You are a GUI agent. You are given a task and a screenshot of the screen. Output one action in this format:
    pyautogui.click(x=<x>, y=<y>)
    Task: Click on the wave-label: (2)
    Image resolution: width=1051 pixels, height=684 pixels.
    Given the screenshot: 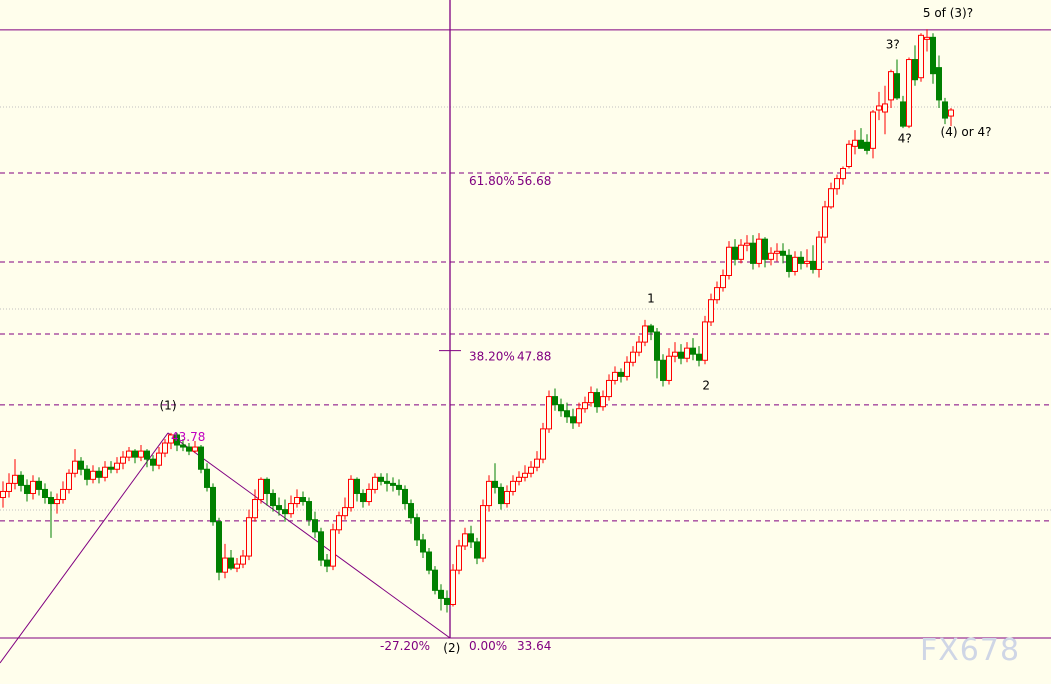 What is the action you would take?
    pyautogui.click(x=451, y=648)
    